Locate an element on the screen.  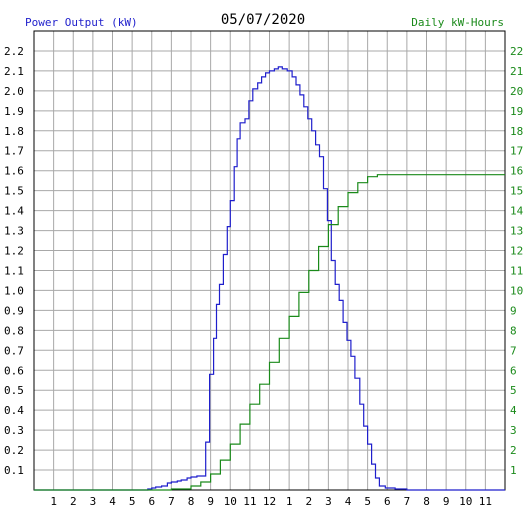
y-right-tick-label: 1 is located at coordinates (513, 470).